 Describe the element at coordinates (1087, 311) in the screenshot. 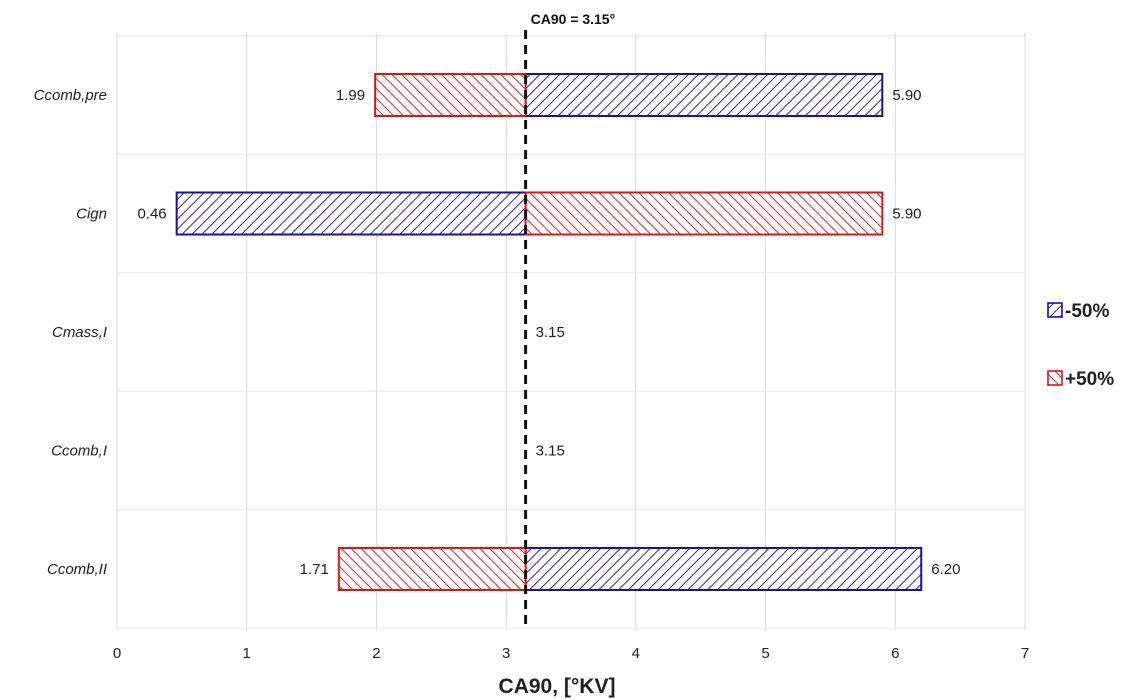

I see `legend-label: -50%` at that location.